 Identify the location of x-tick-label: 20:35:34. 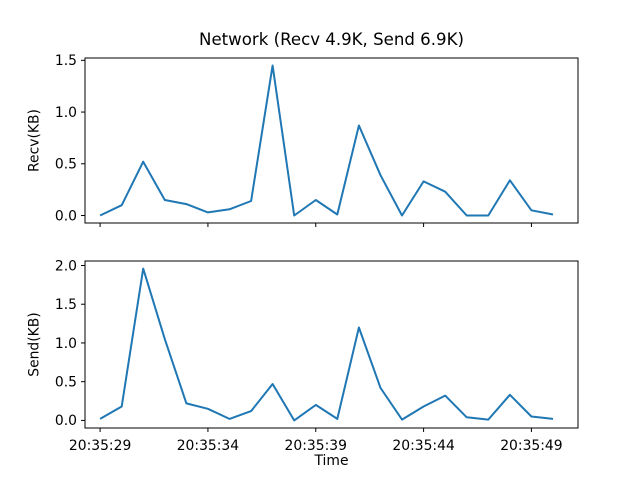
(208, 446).